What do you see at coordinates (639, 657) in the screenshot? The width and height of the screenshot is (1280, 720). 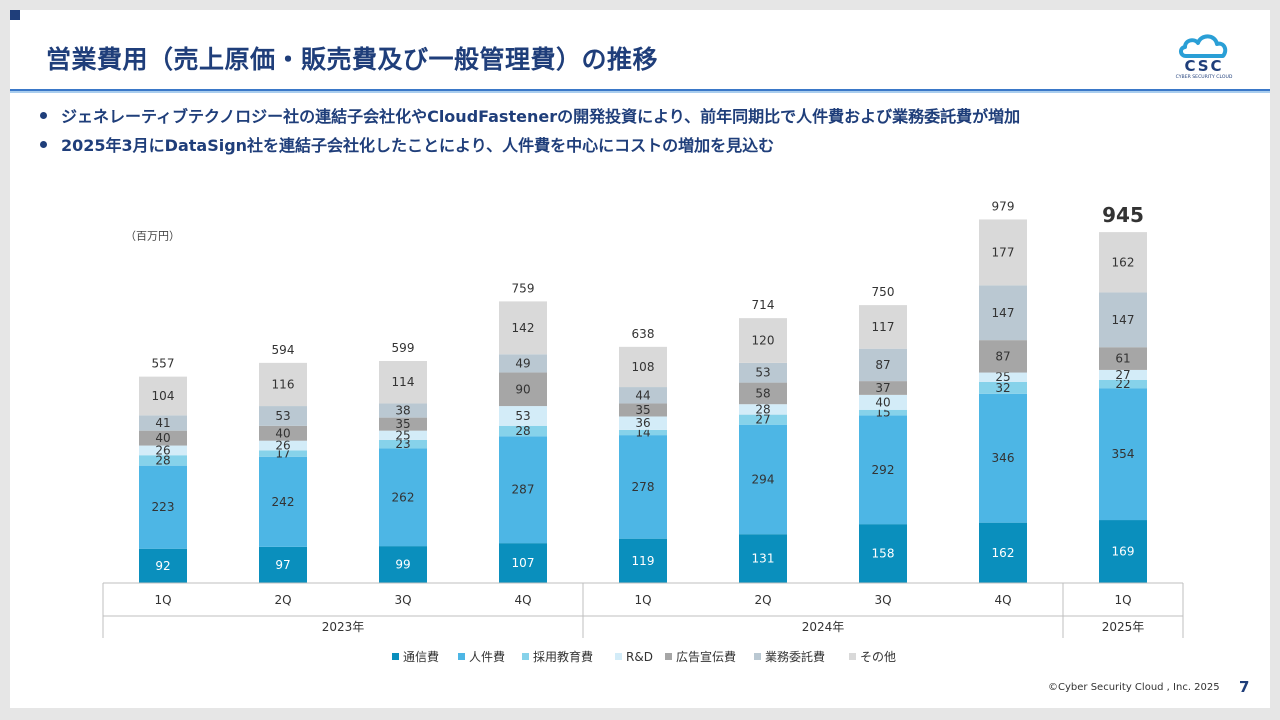 I see `legend-label: R&D` at bounding box center [639, 657].